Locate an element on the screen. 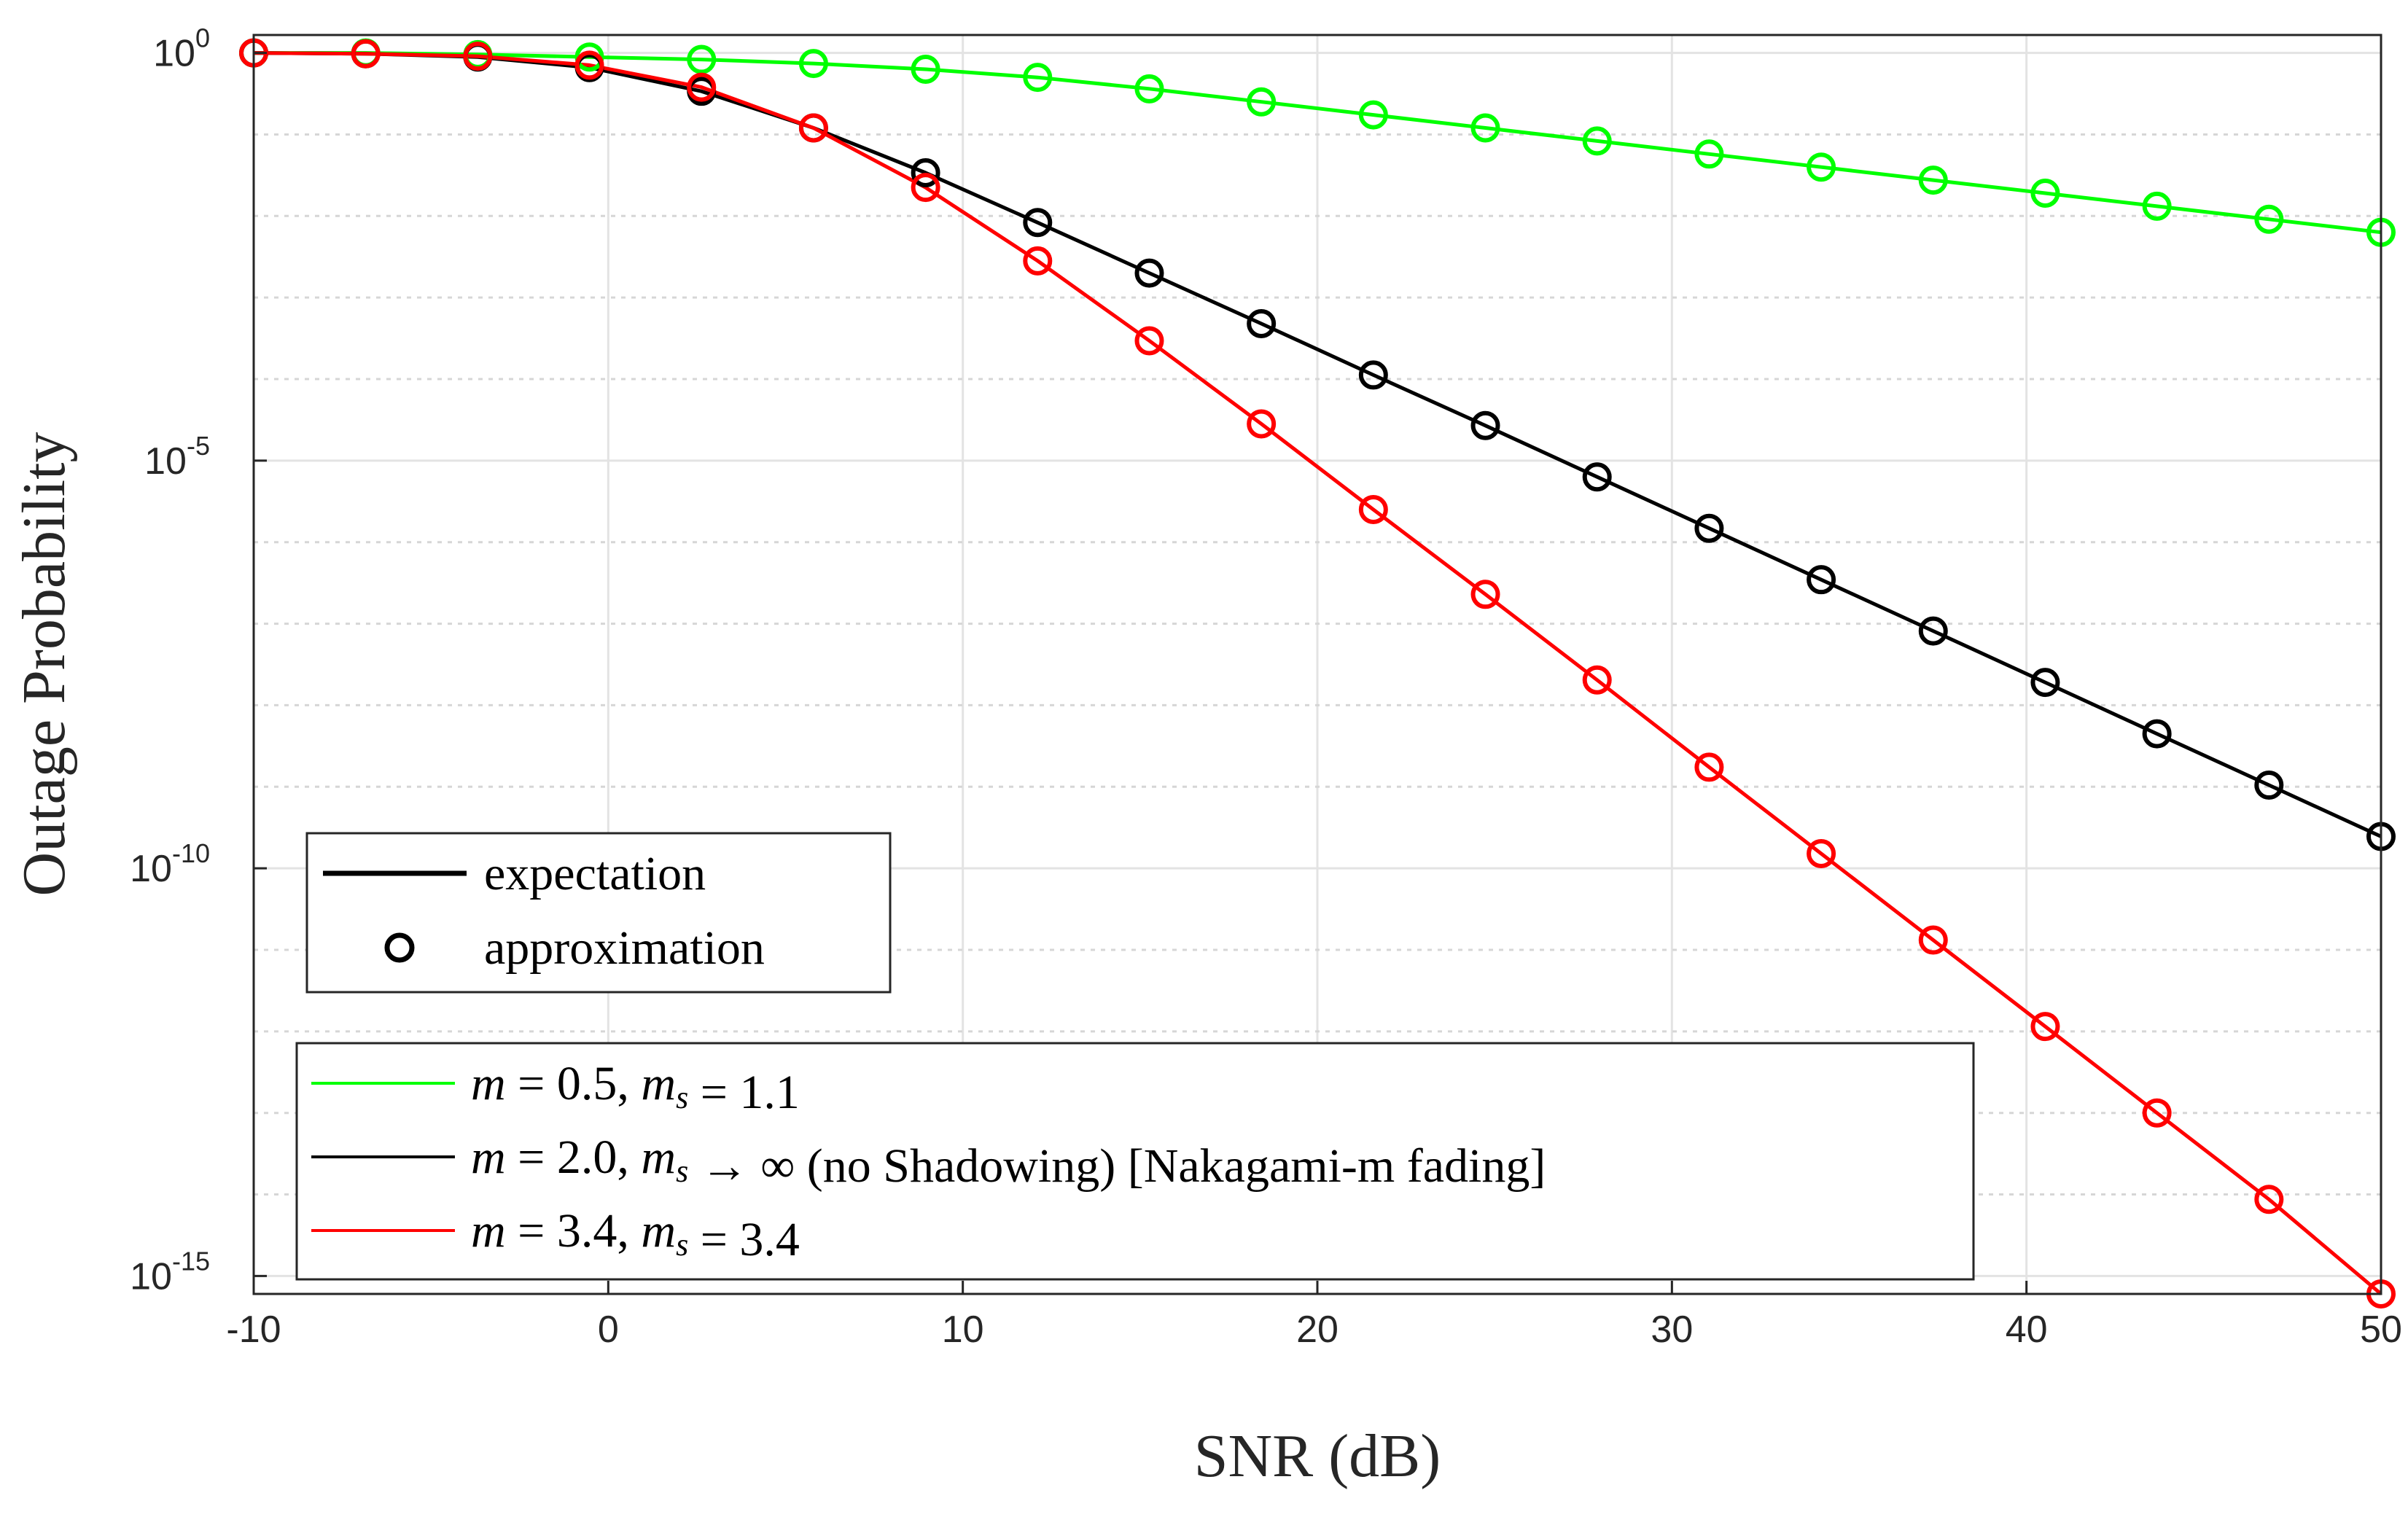  x-axis-title: SNR (dB) is located at coordinates (1318, 1456).